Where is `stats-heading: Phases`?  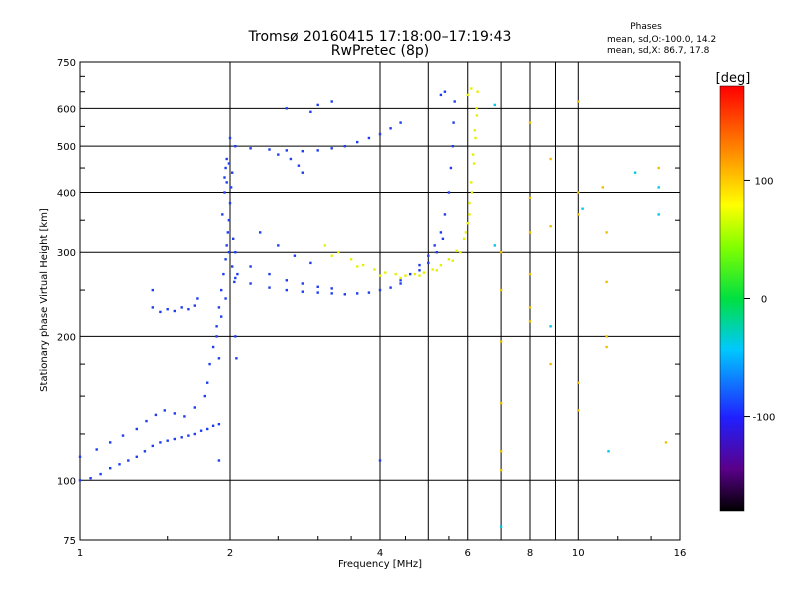 stats-heading: Phases is located at coordinates (646, 27).